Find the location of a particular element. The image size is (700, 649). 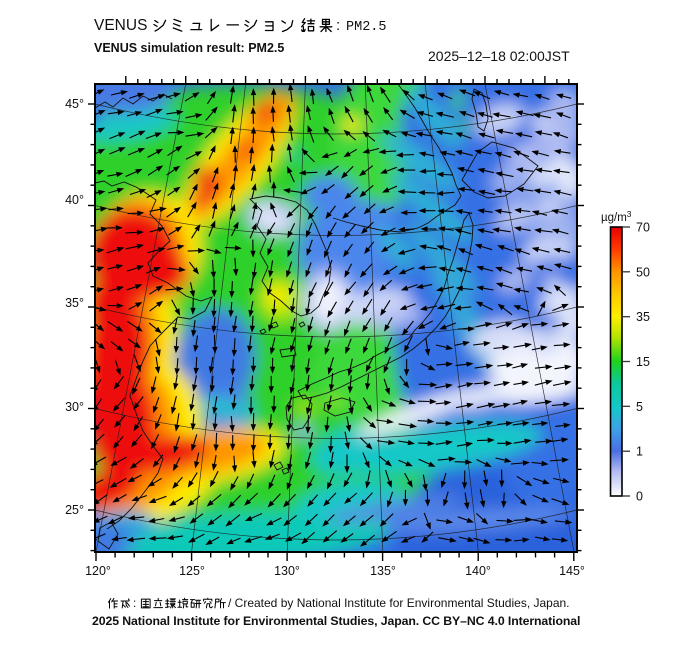

svg-text: 40° is located at coordinates (74, 200).